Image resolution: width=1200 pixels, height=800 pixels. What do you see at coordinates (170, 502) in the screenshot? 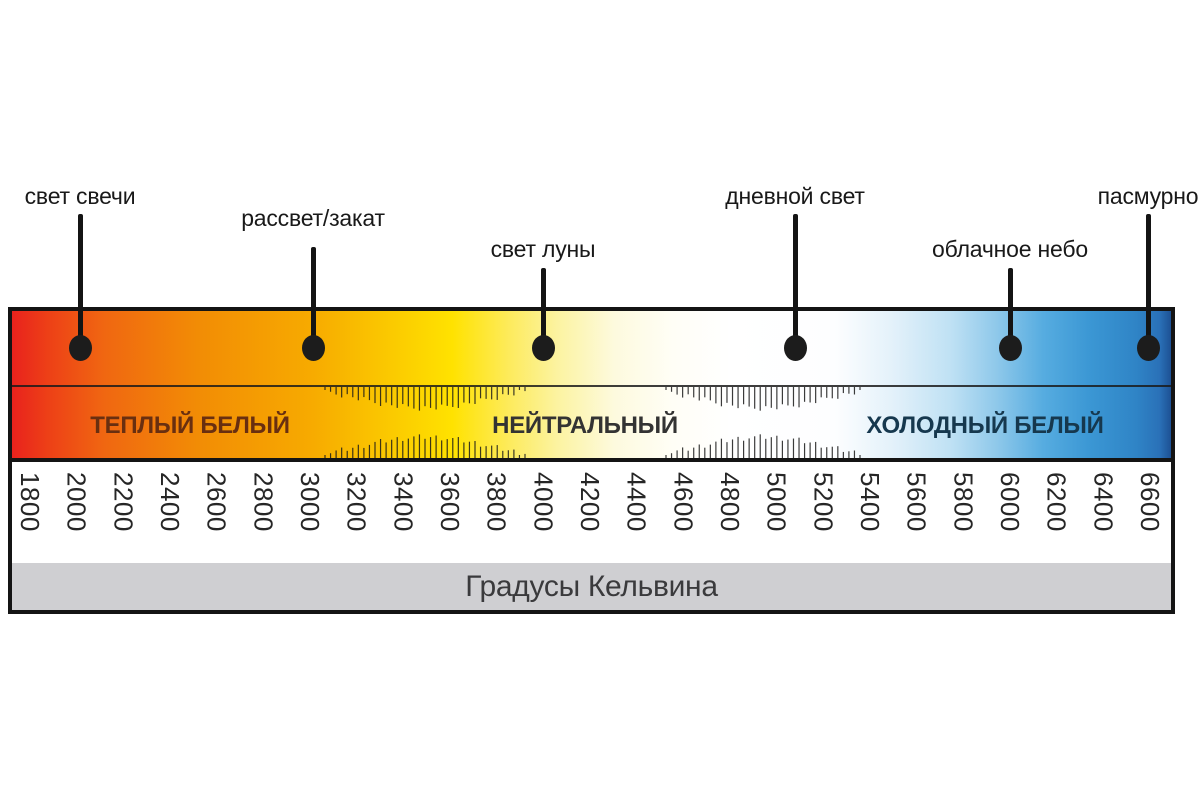
I see `kelvin-tick-label: 2400` at bounding box center [170, 502].